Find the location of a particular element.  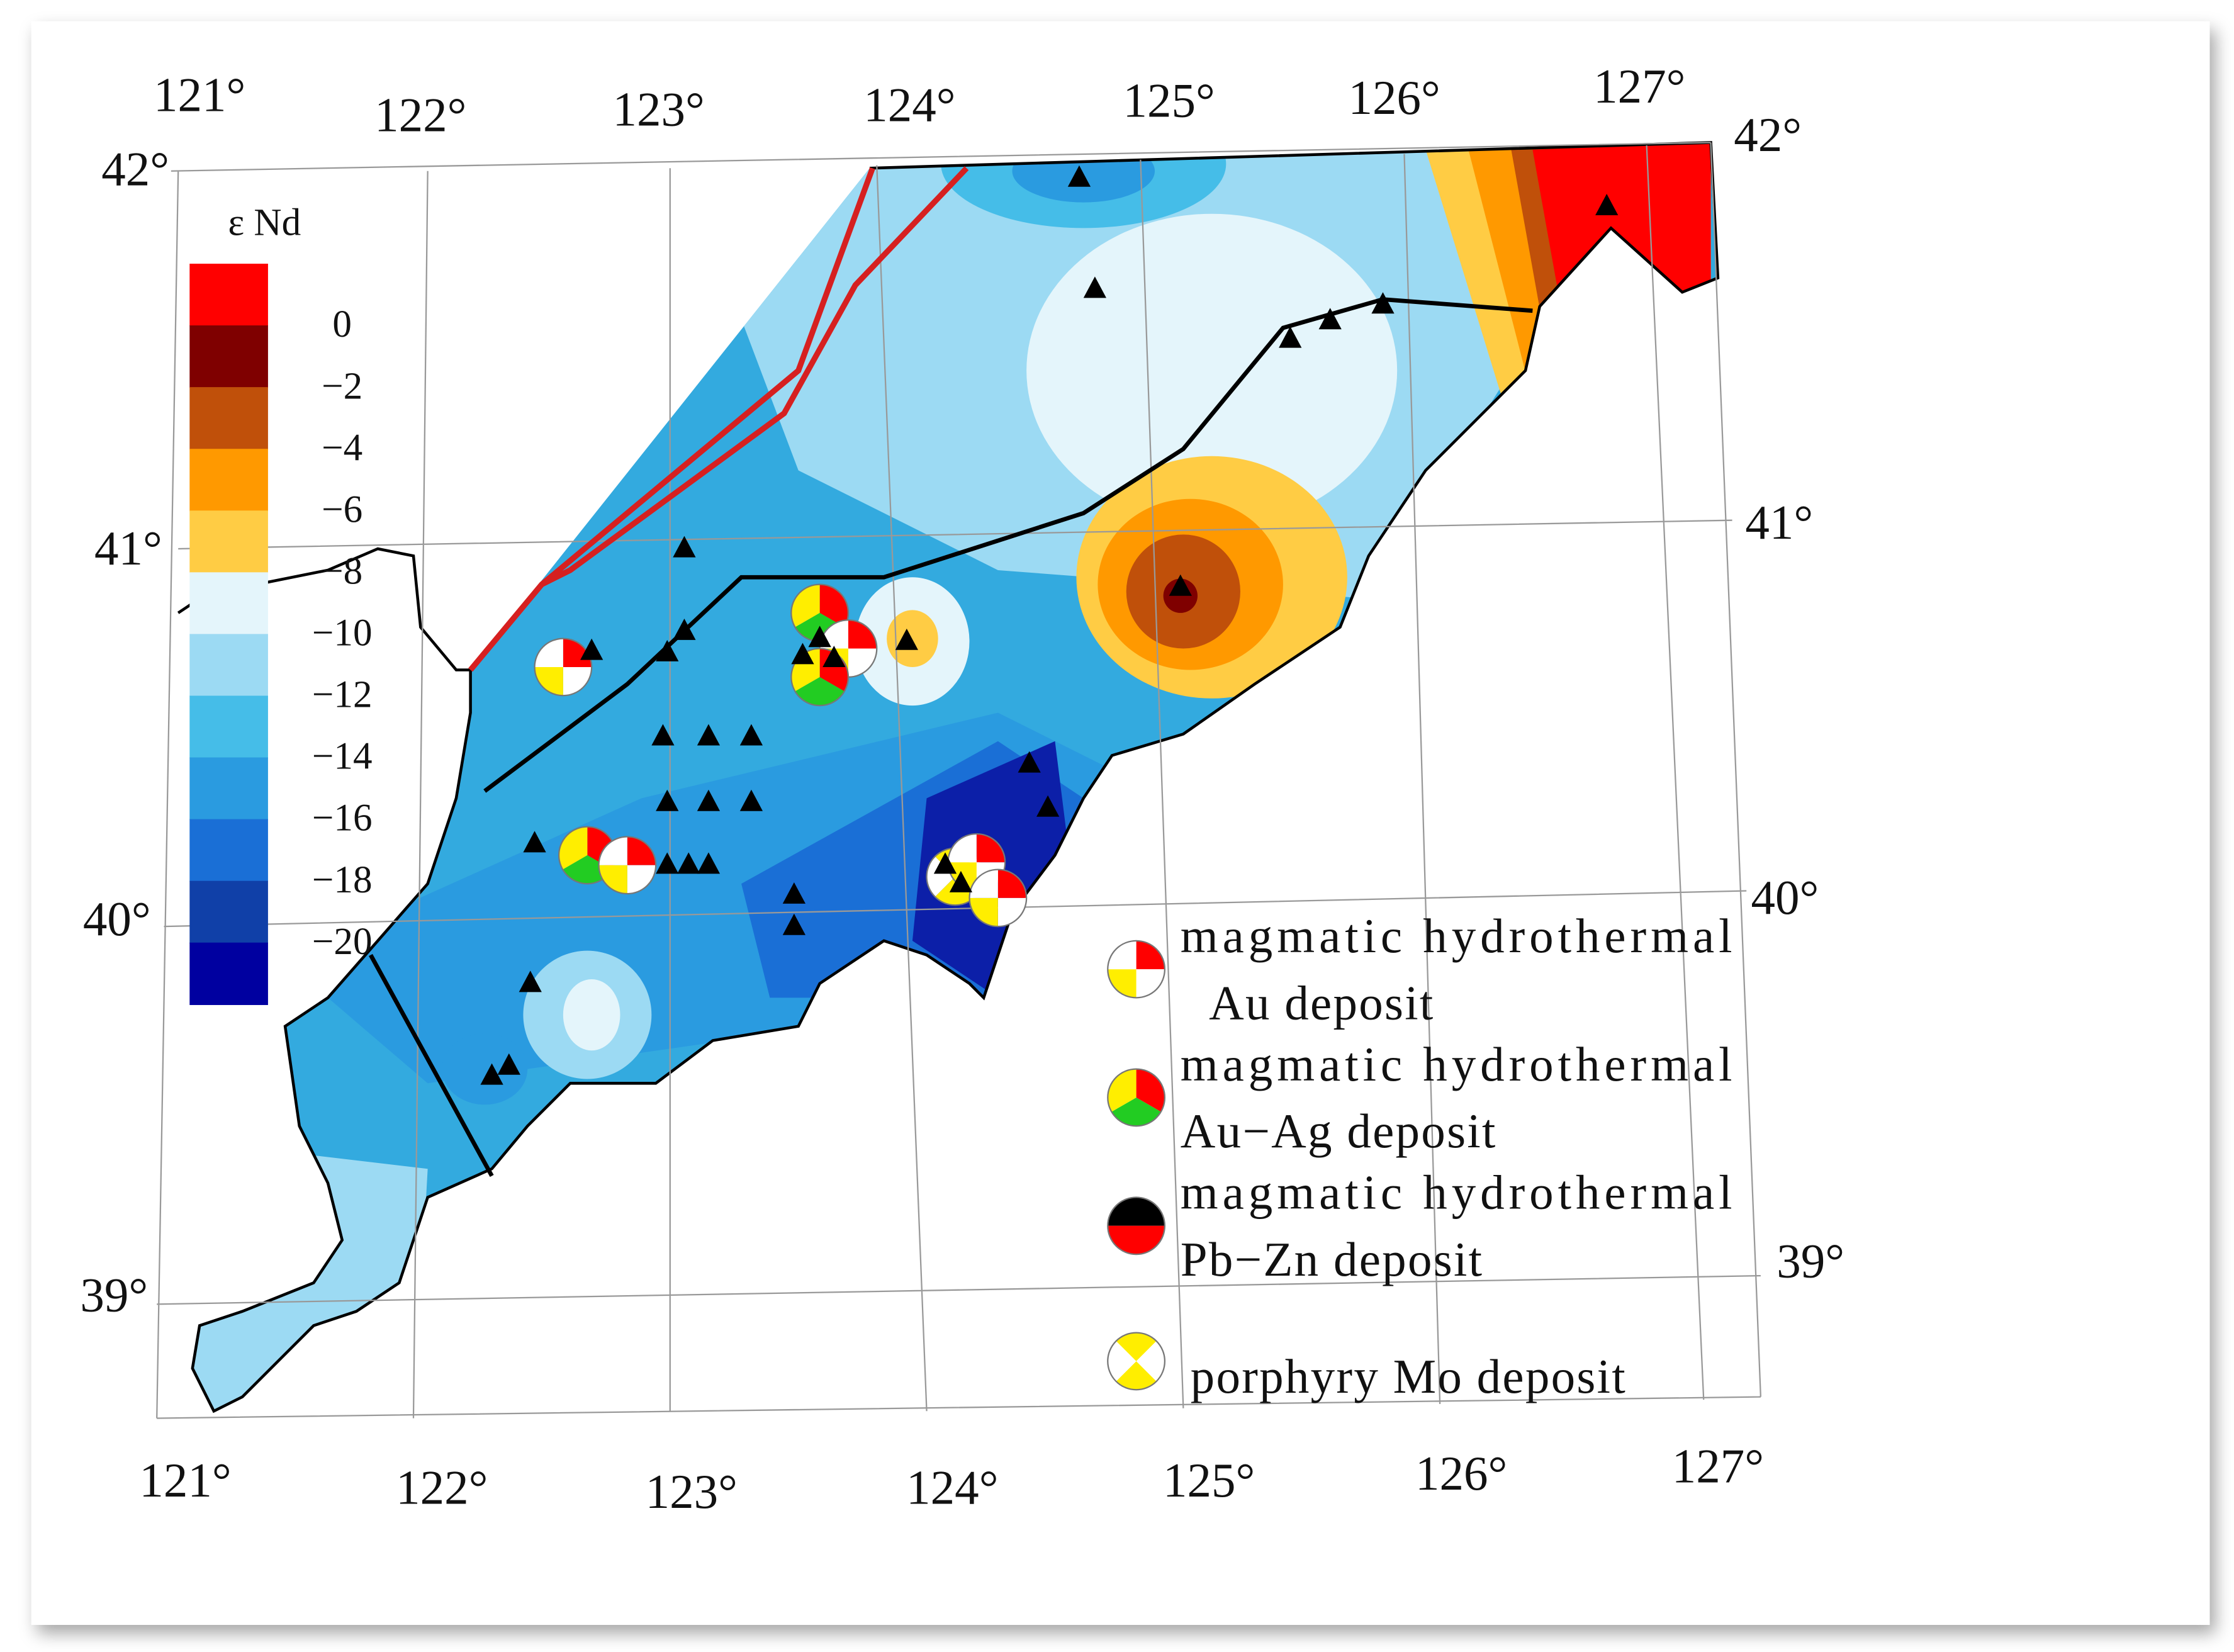

colorbar-title: ε Nd is located at coordinates (264, 223).